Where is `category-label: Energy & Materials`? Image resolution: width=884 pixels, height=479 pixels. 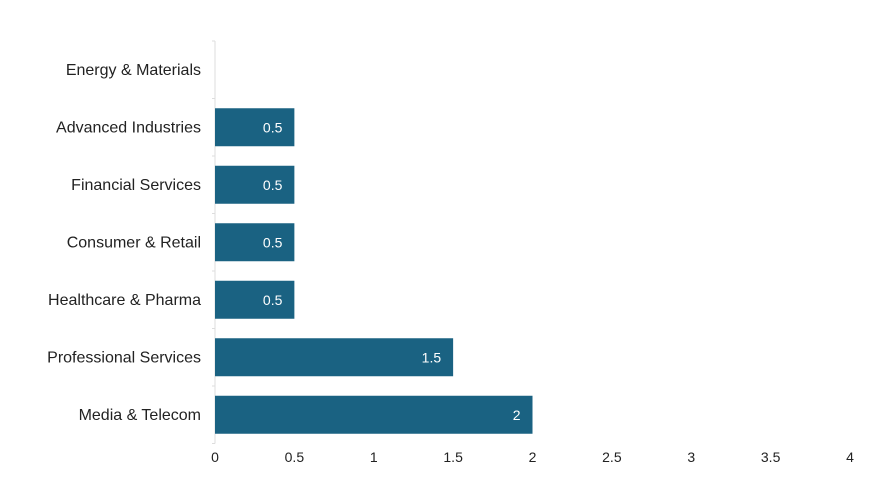 category-label: Energy & Materials is located at coordinates (133, 70).